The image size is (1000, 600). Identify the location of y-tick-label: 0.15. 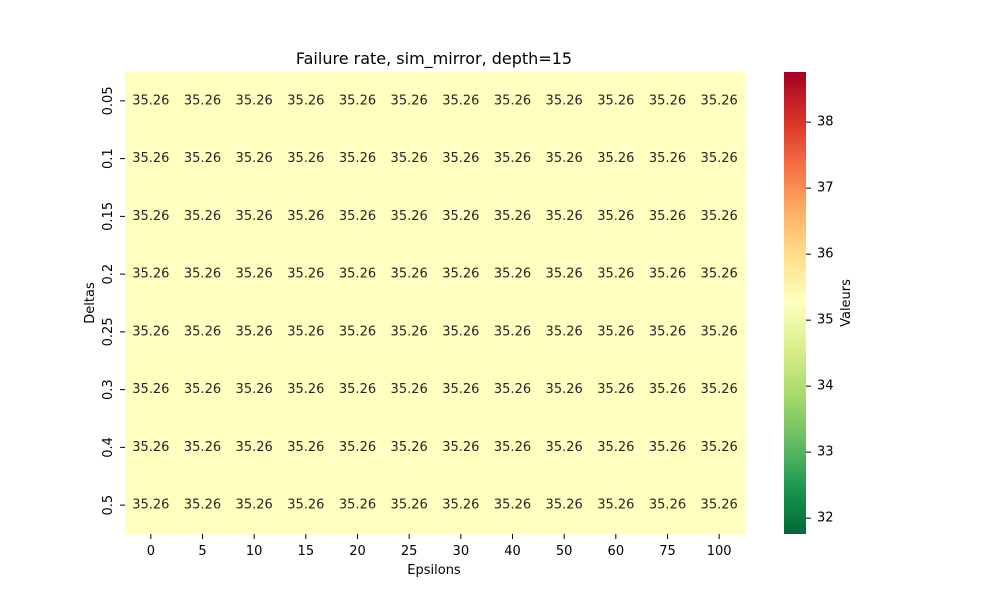
(108, 216).